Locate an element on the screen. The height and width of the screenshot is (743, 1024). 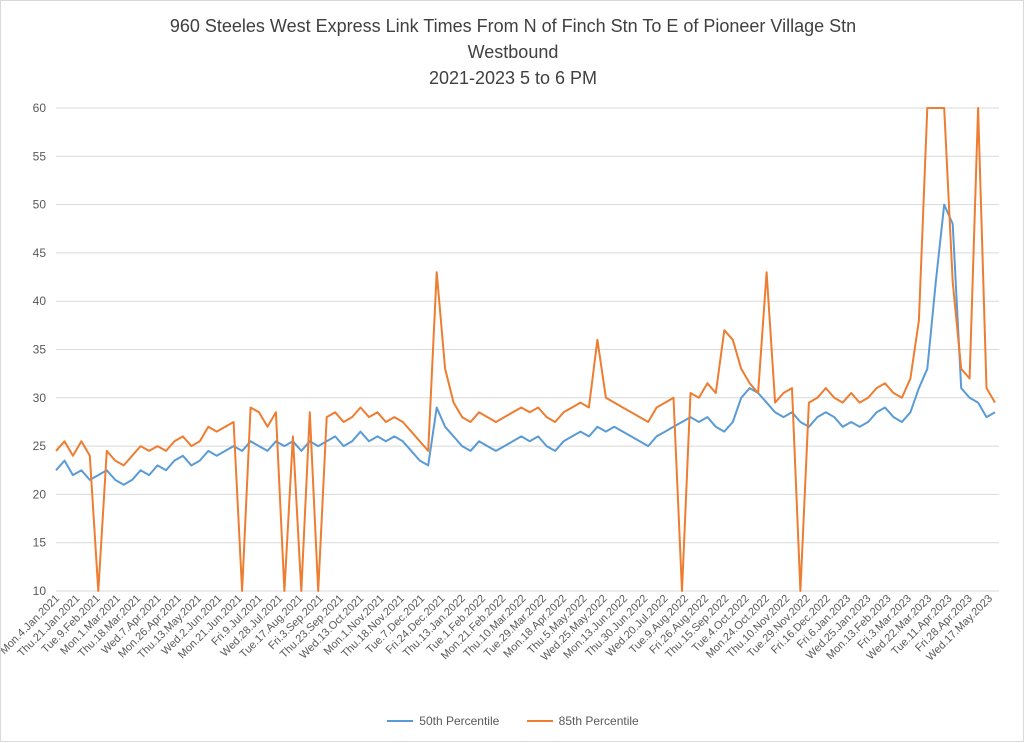
y-tick-label: 20 is located at coordinates (40, 494).